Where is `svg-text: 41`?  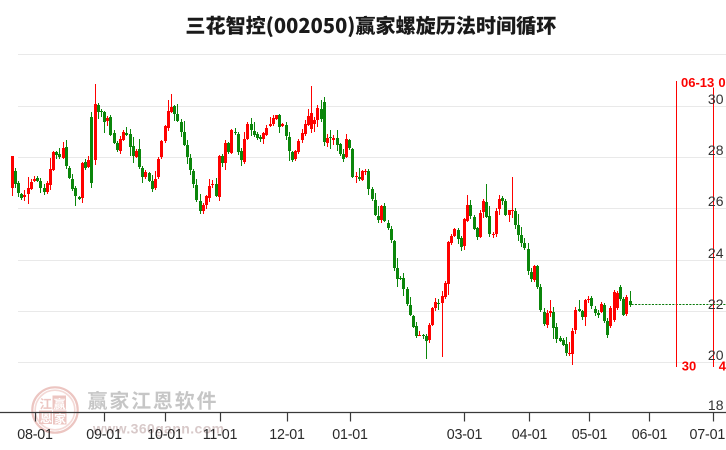 svg-text: 41 is located at coordinates (722, 366).